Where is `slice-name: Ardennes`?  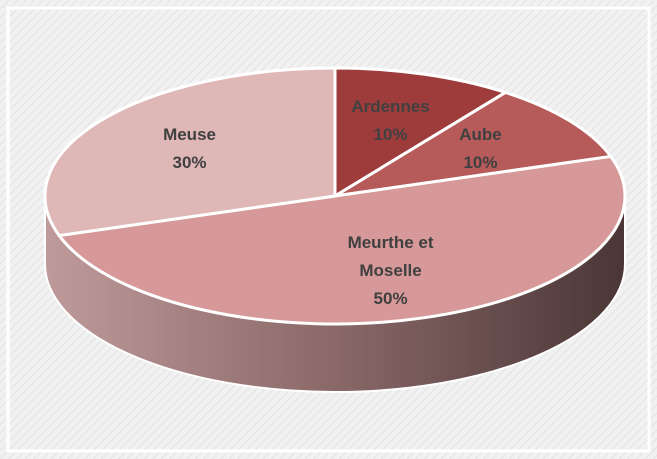 slice-name: Ardennes is located at coordinates (390, 106).